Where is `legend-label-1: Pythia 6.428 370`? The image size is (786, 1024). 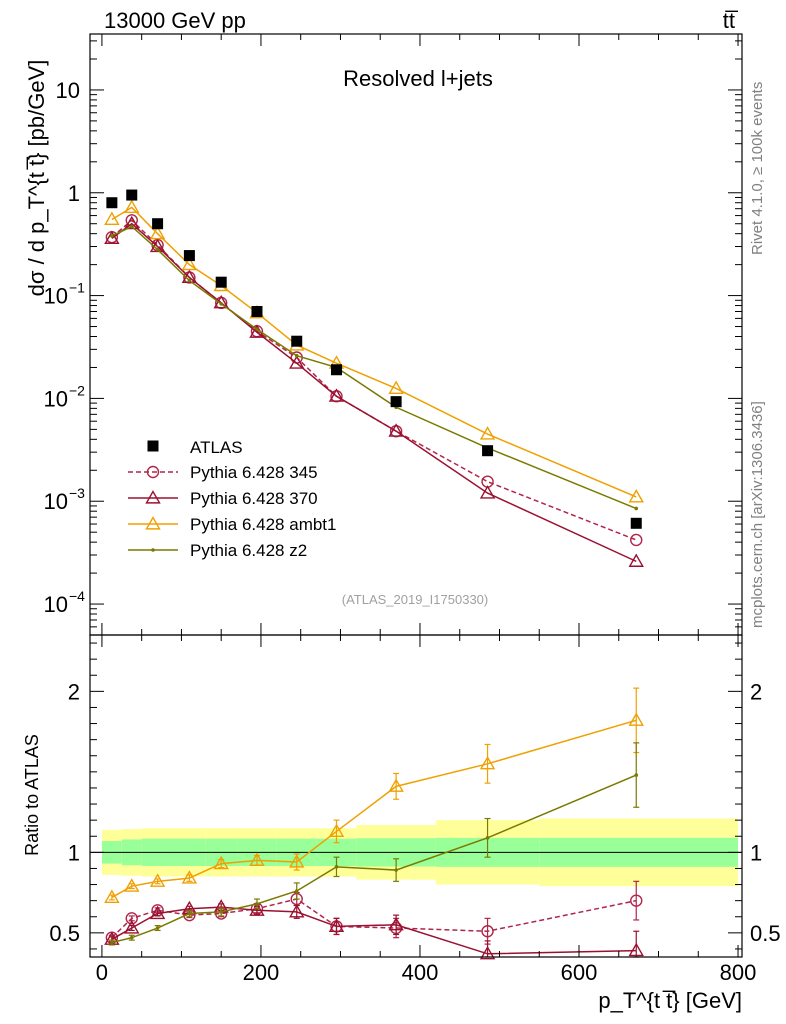
legend-label-1: Pythia 6.428 370 is located at coordinates (254, 498).